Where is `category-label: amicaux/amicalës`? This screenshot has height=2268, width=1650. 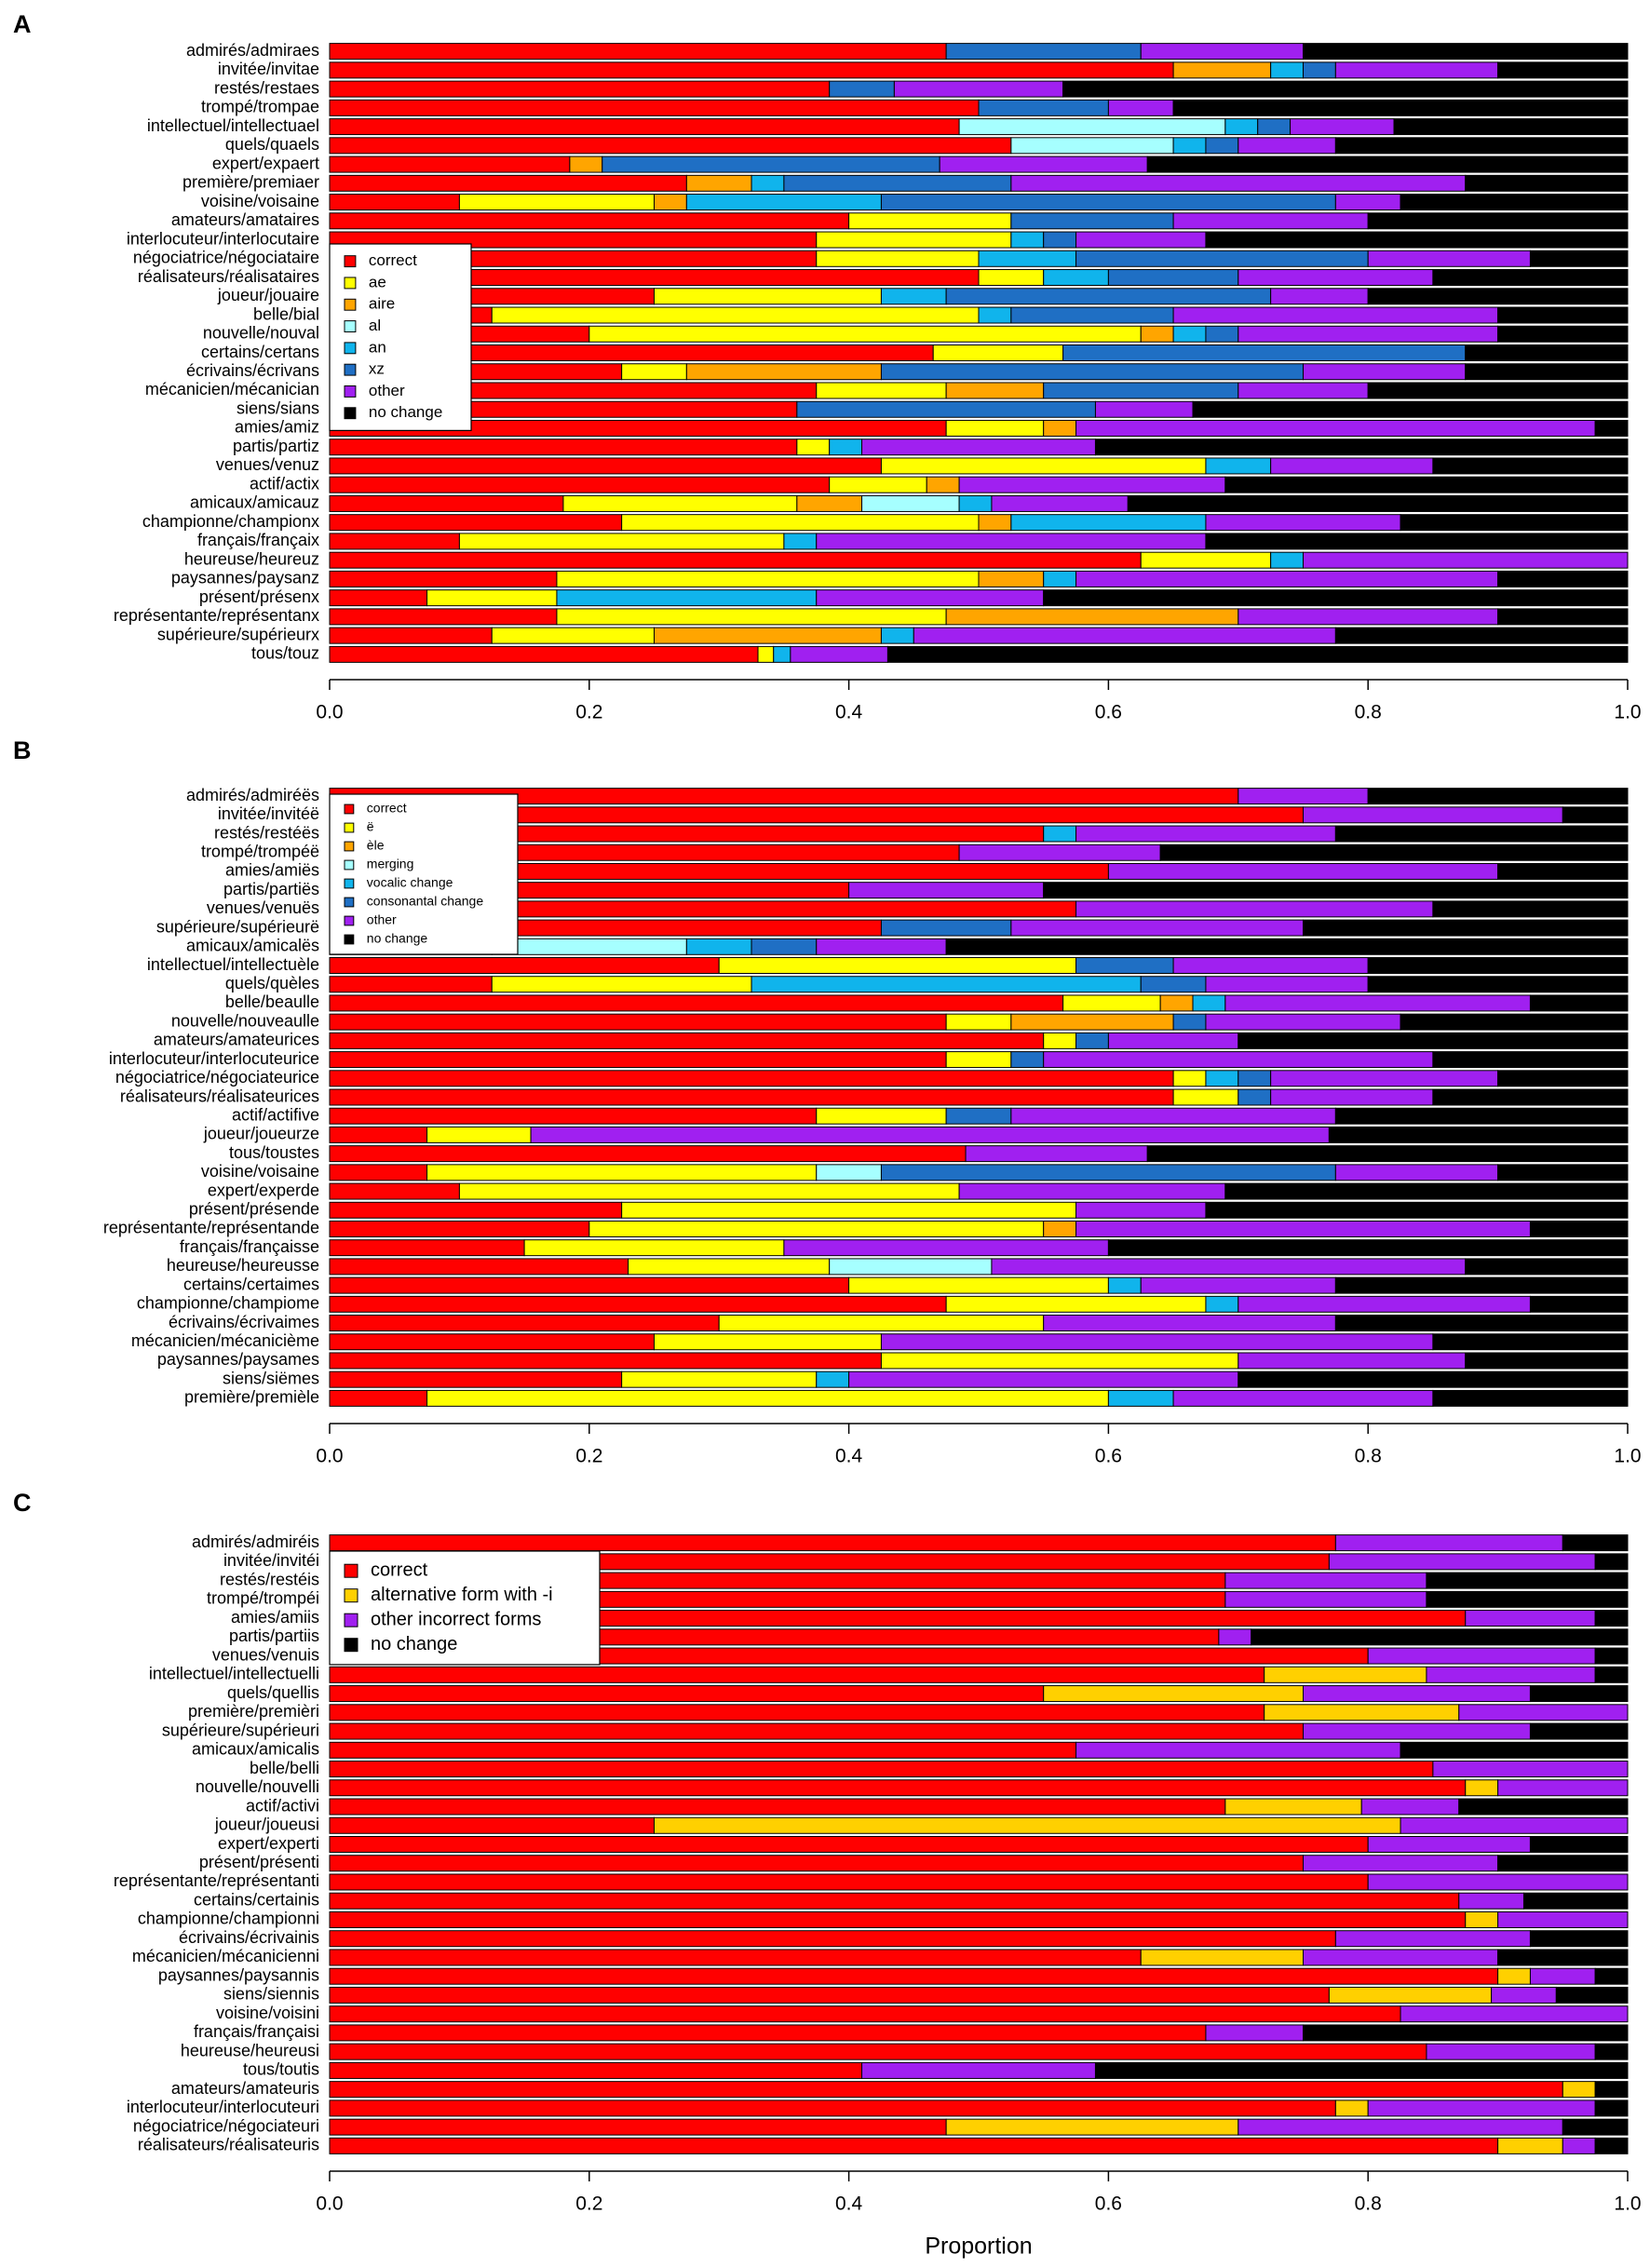
category-label: amicaux/amicalës is located at coordinates (253, 946).